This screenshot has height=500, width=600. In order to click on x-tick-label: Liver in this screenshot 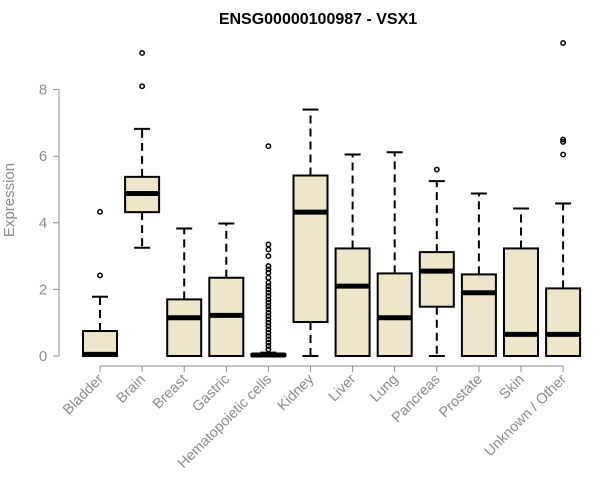, I will do `click(343, 388)`.